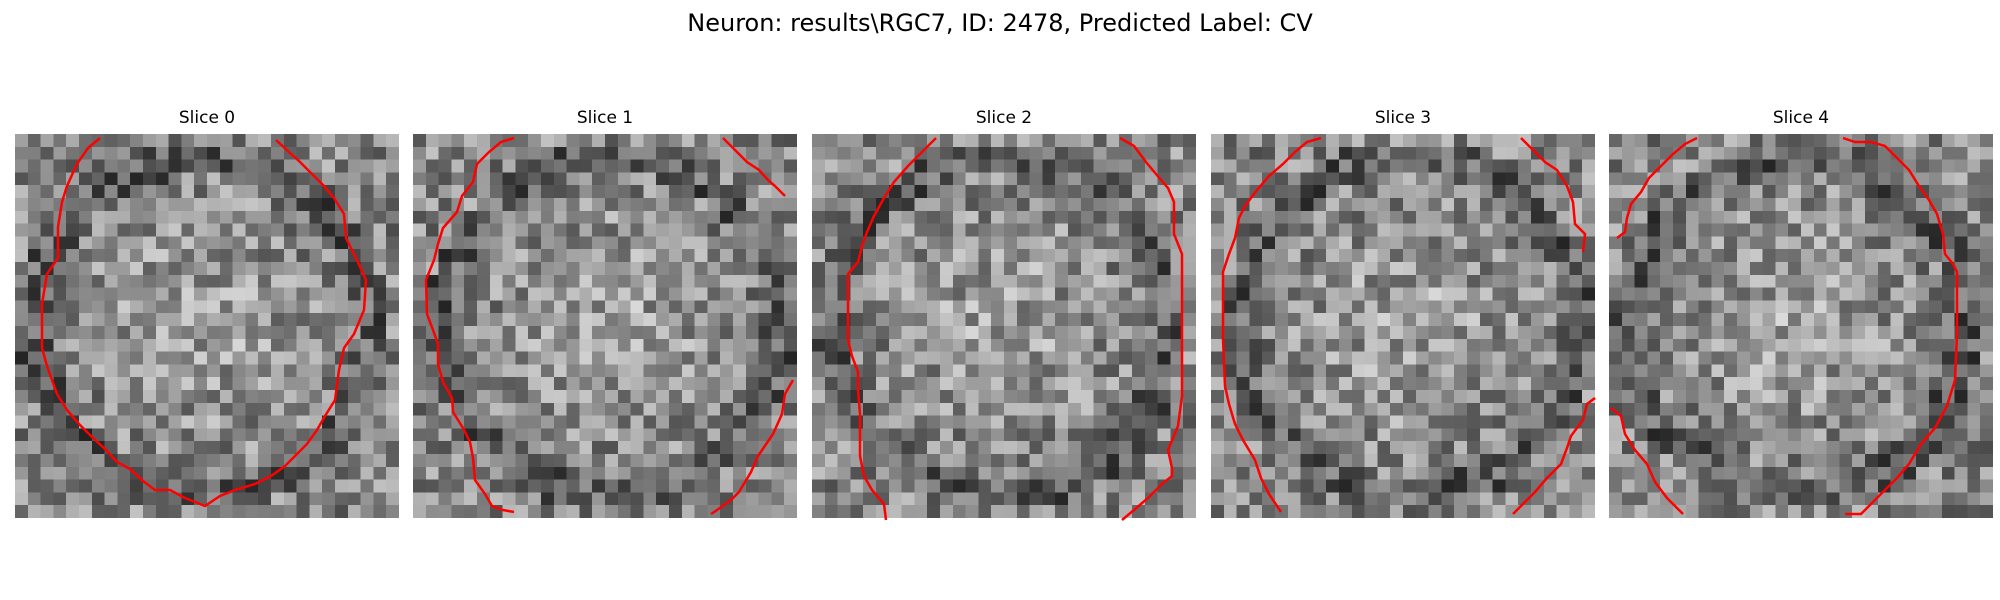 This screenshot has width=2000, height=600. What do you see at coordinates (1004, 118) in the screenshot?
I see `slice-title: Slice 2` at bounding box center [1004, 118].